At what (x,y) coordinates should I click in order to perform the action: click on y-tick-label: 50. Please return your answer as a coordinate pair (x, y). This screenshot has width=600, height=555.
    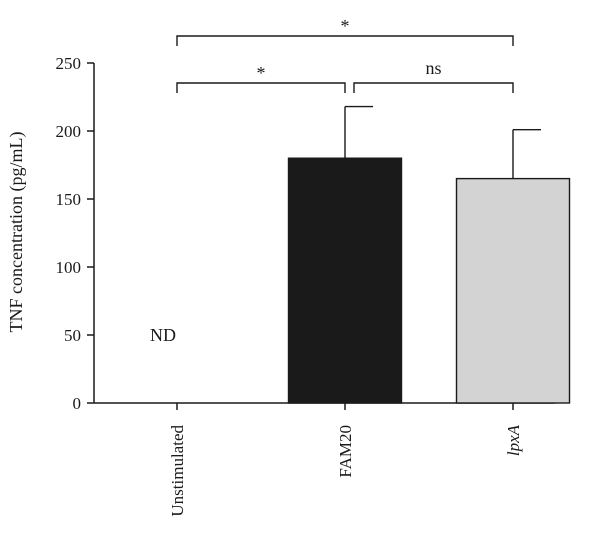
    Looking at the image, I should click on (72, 335).